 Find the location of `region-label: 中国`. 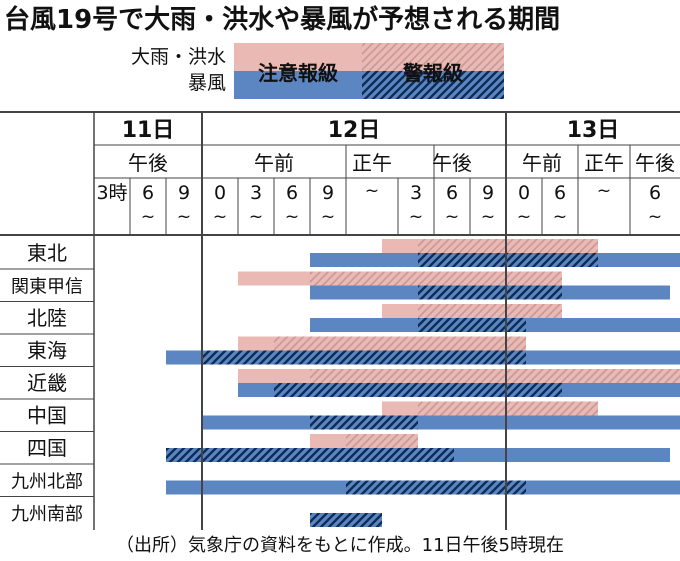

region-label: 中国 is located at coordinates (47, 416).